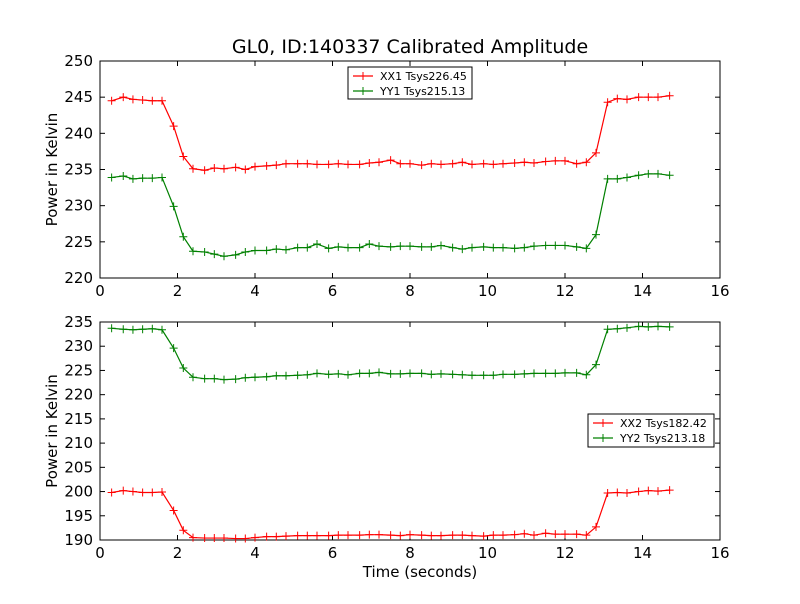 The height and width of the screenshot is (604, 800). I want to click on legend: XX1 Tsys226.45 YY1 Tsys215.13, so click(410, 83).